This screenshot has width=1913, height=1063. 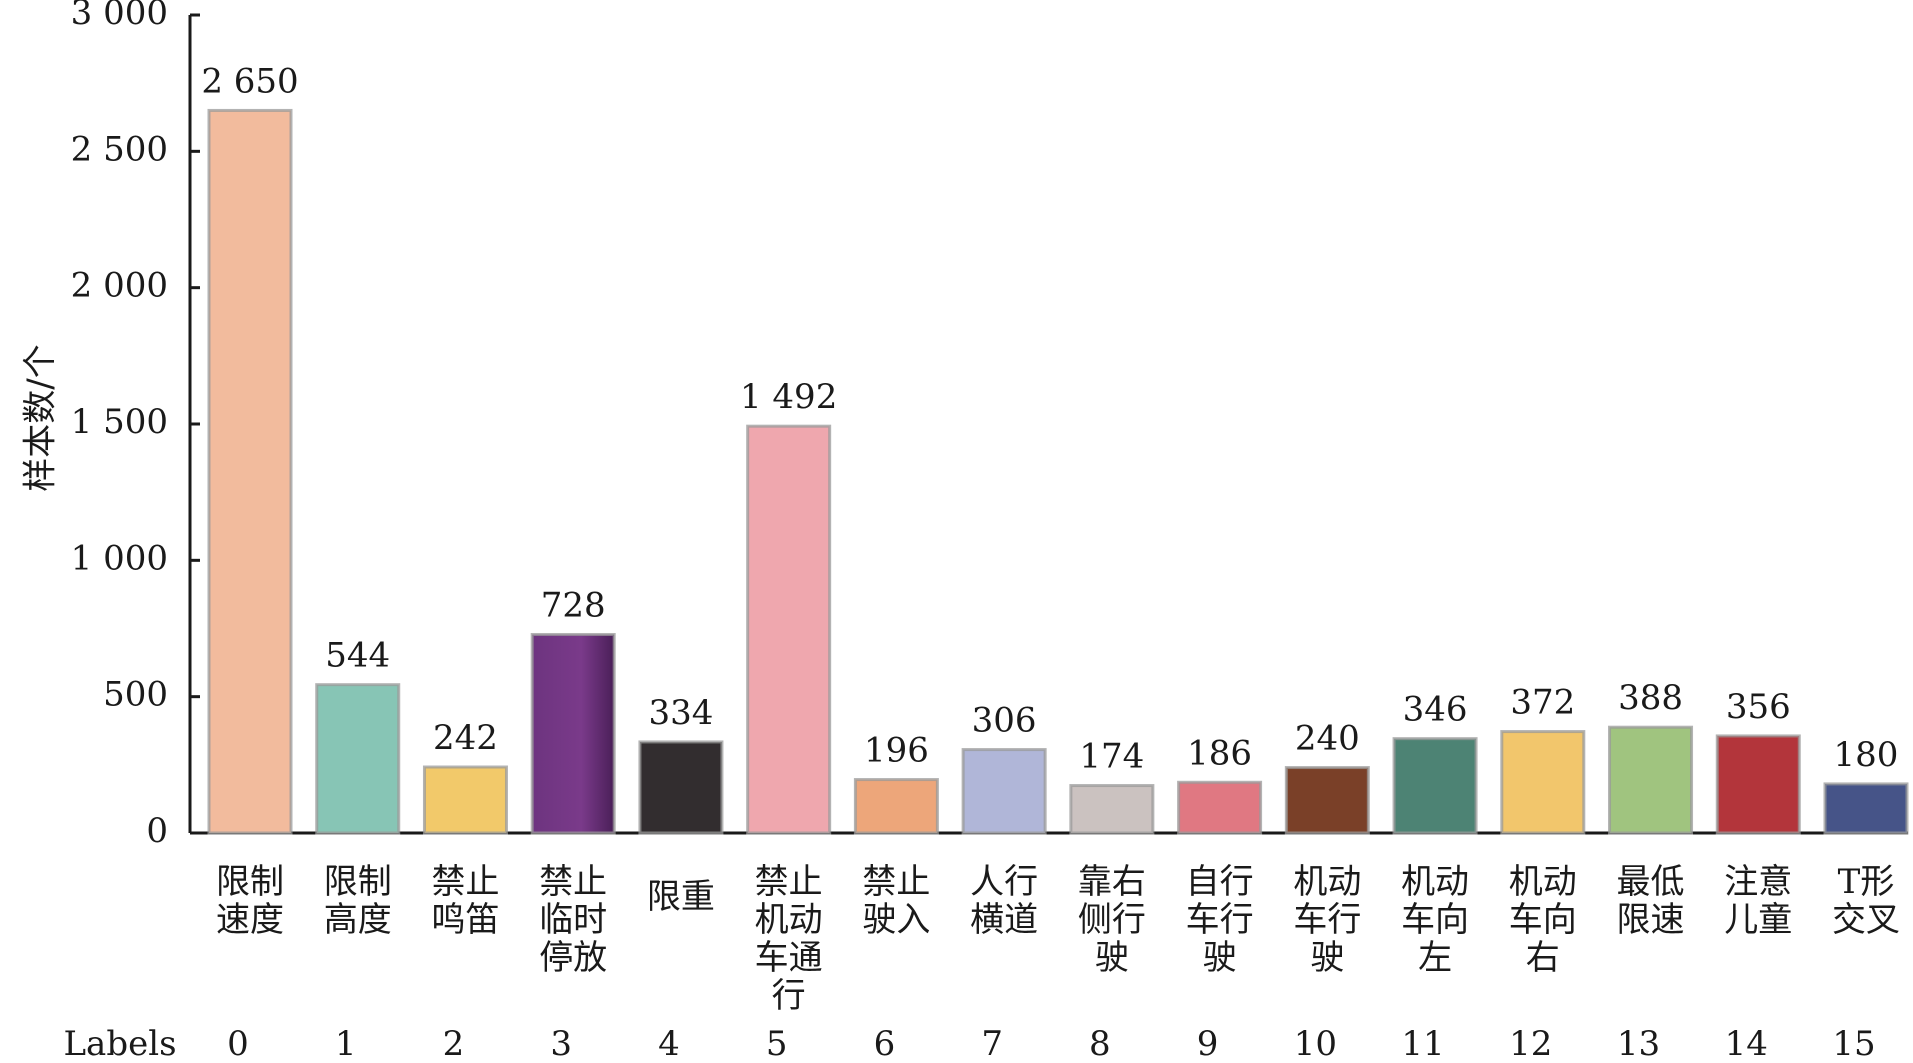 I want to click on value-label: 334, so click(x=680, y=713).